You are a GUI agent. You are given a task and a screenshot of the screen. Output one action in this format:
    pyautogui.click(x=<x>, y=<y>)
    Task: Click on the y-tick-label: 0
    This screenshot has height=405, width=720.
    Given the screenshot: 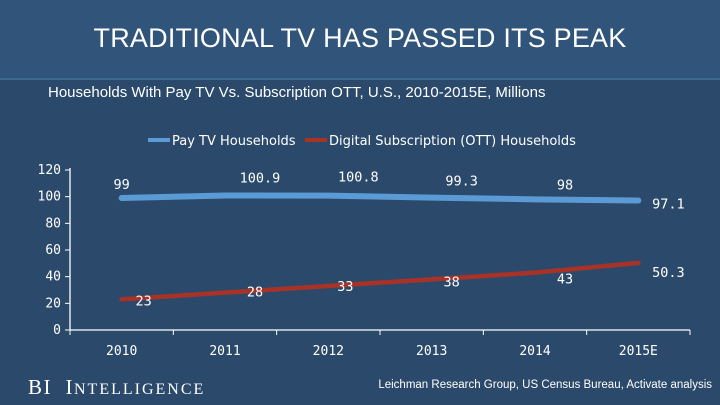 What is the action you would take?
    pyautogui.click(x=57, y=330)
    